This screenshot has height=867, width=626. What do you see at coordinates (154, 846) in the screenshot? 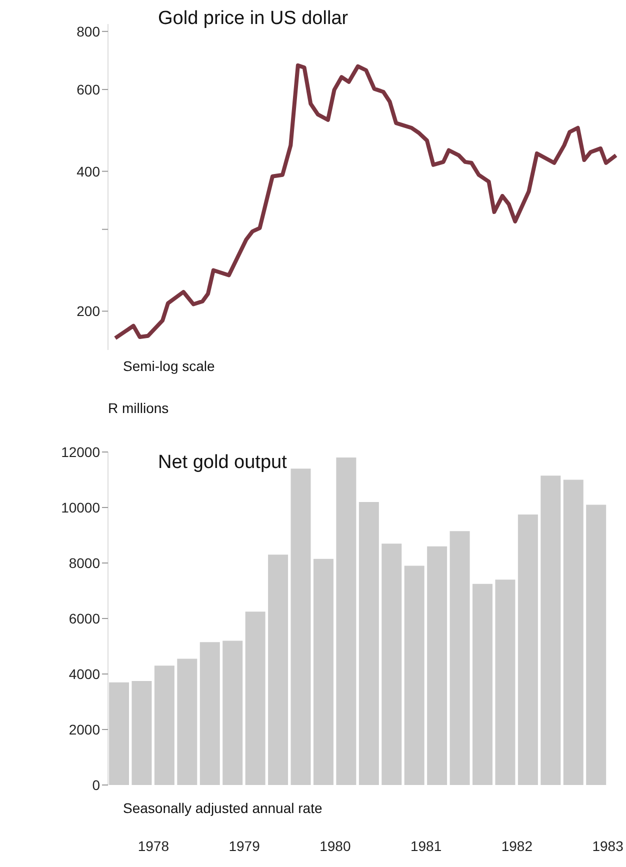
I see `x-tick-label: 1978` at bounding box center [154, 846].